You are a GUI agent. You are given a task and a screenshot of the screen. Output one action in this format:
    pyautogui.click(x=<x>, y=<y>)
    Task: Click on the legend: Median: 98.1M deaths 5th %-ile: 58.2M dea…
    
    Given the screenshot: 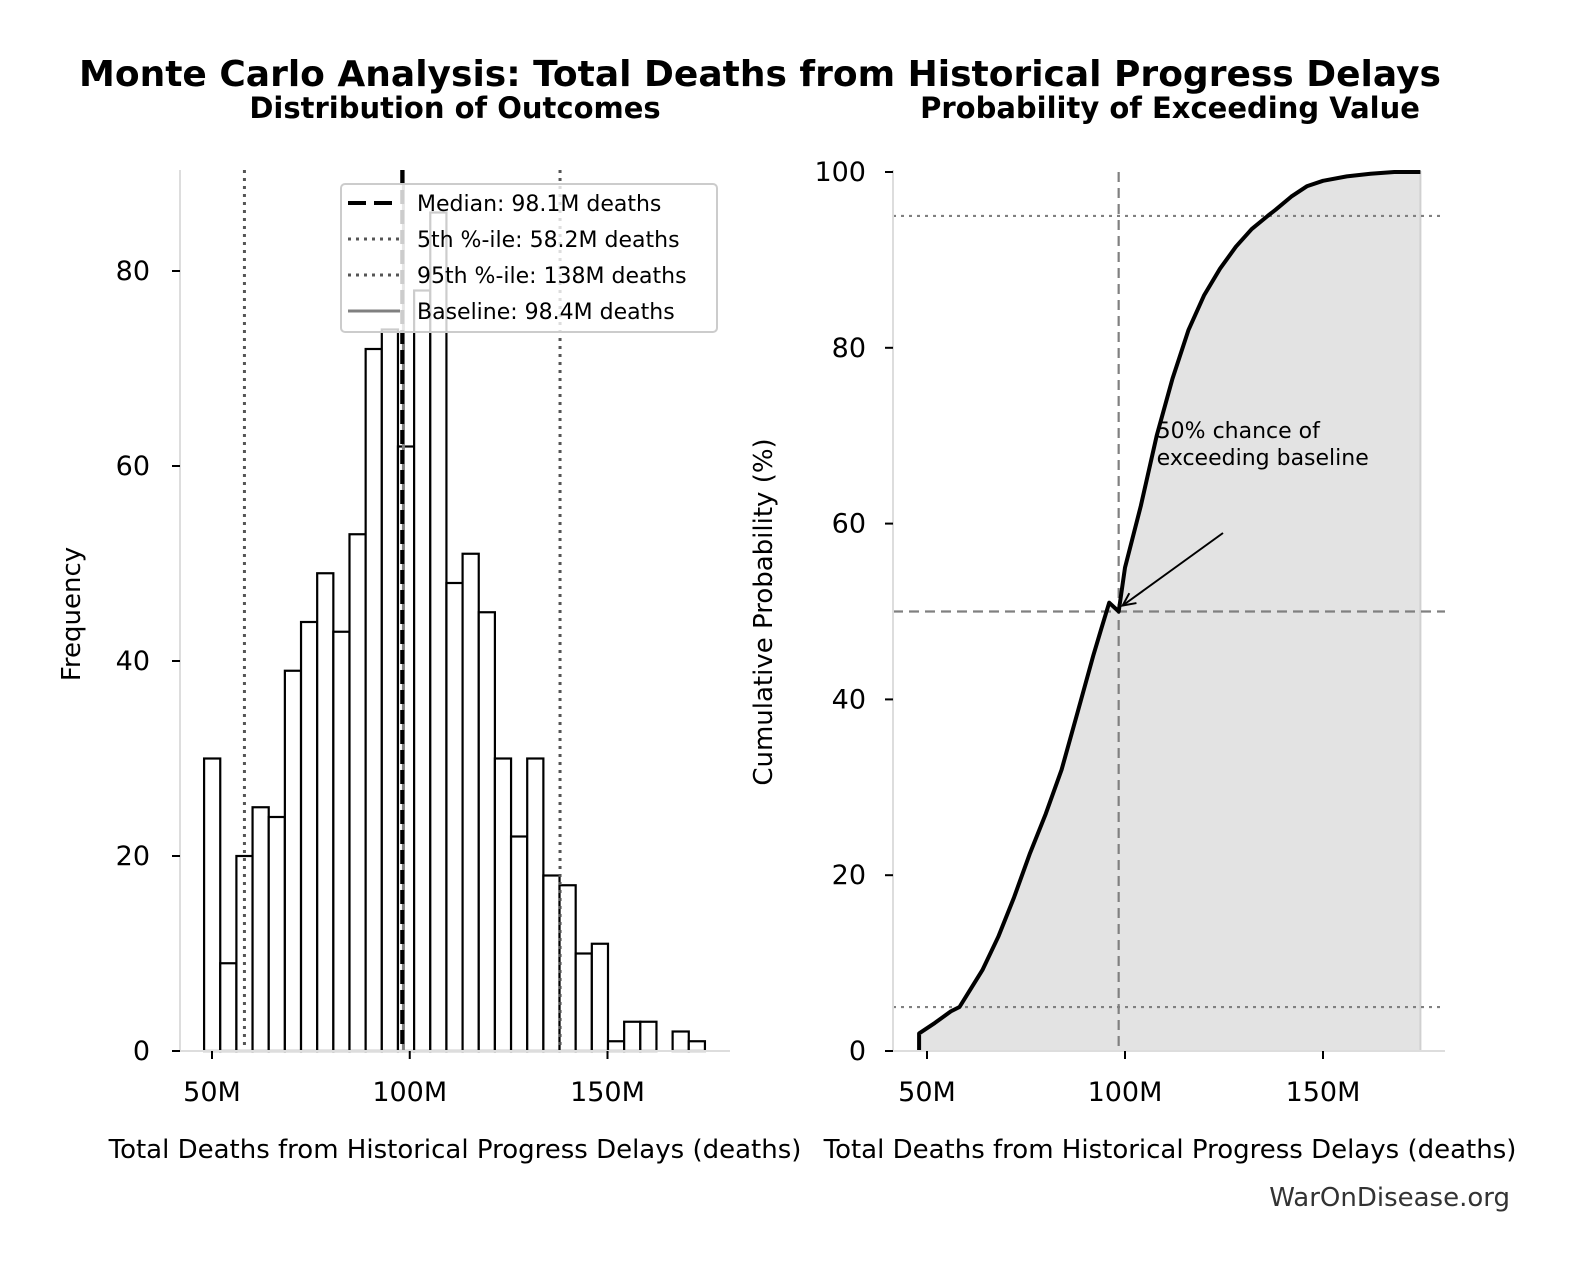 What is the action you would take?
    pyautogui.click(x=529, y=258)
    